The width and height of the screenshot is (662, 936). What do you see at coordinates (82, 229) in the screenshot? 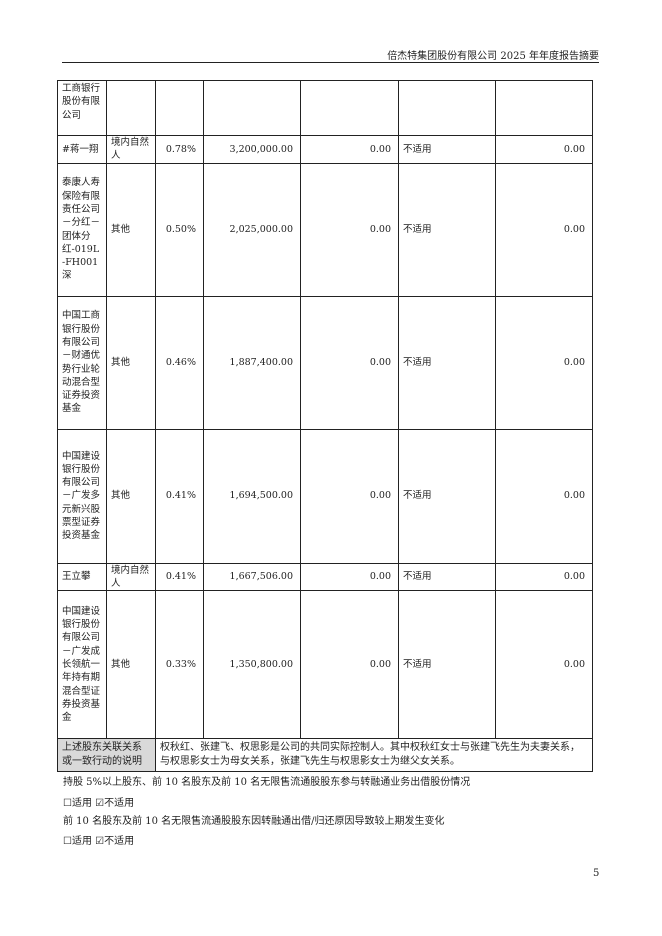
I see `cell-name: 泰康人寿保险有限责任公司－分红－团体分红-019L-FH001深` at bounding box center [82, 229].